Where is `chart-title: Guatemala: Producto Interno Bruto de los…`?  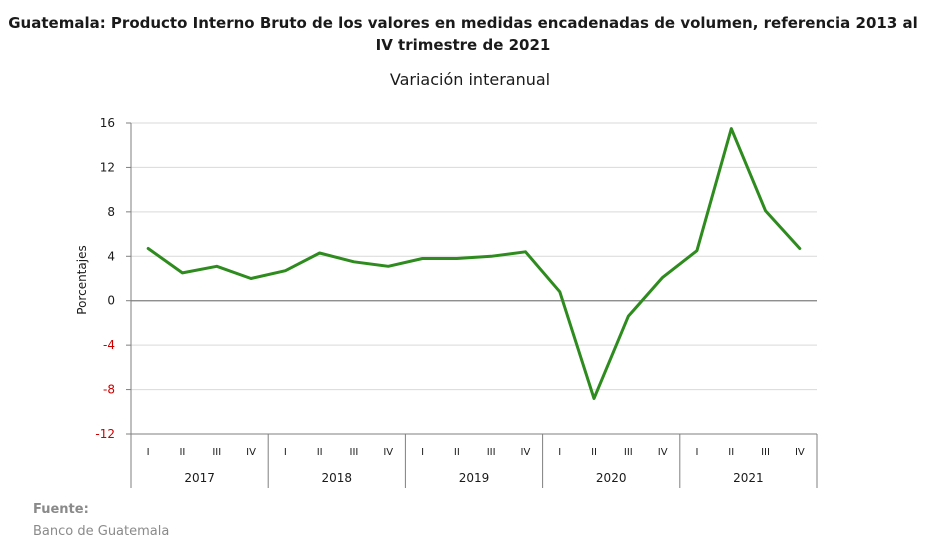 chart-title: Guatemala: Producto Interno Bruto de los… is located at coordinates (463, 34).